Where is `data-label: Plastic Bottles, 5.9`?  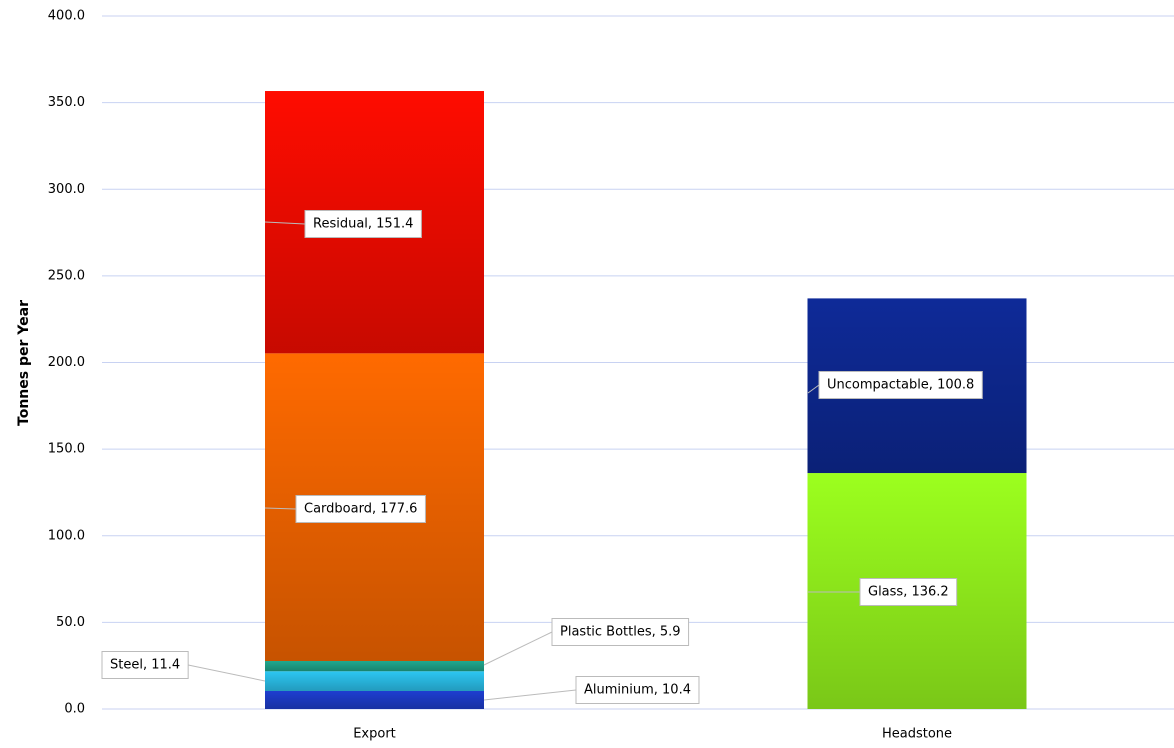 data-label: Plastic Bottles, 5.9 is located at coordinates (620, 632).